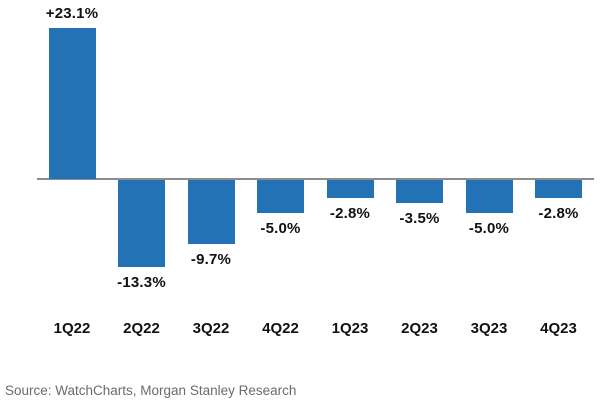  I want to click on bar-1Q23, so click(350, 189).